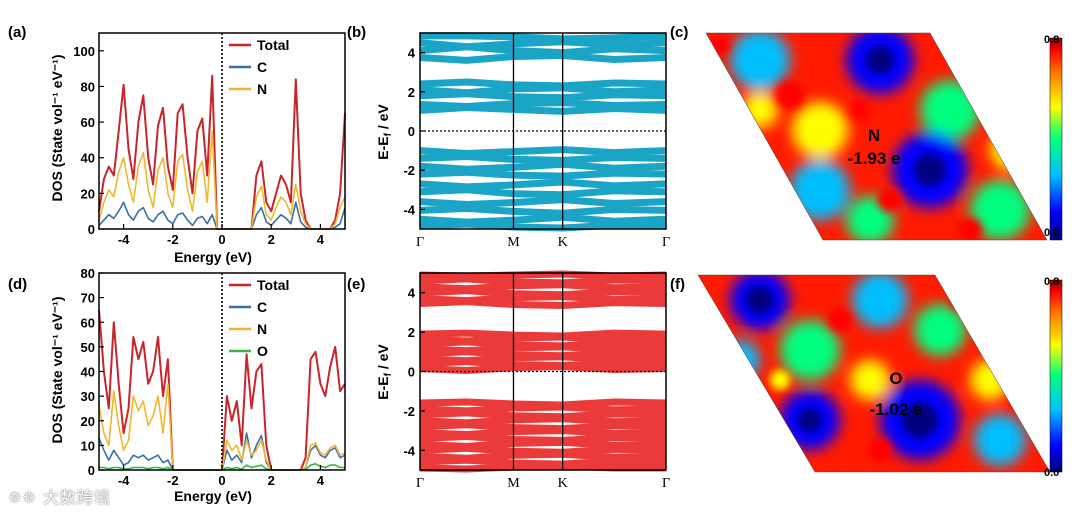 The image size is (1080, 518). I want to click on panel-f-charge-label: -1.02 e, so click(896, 409).